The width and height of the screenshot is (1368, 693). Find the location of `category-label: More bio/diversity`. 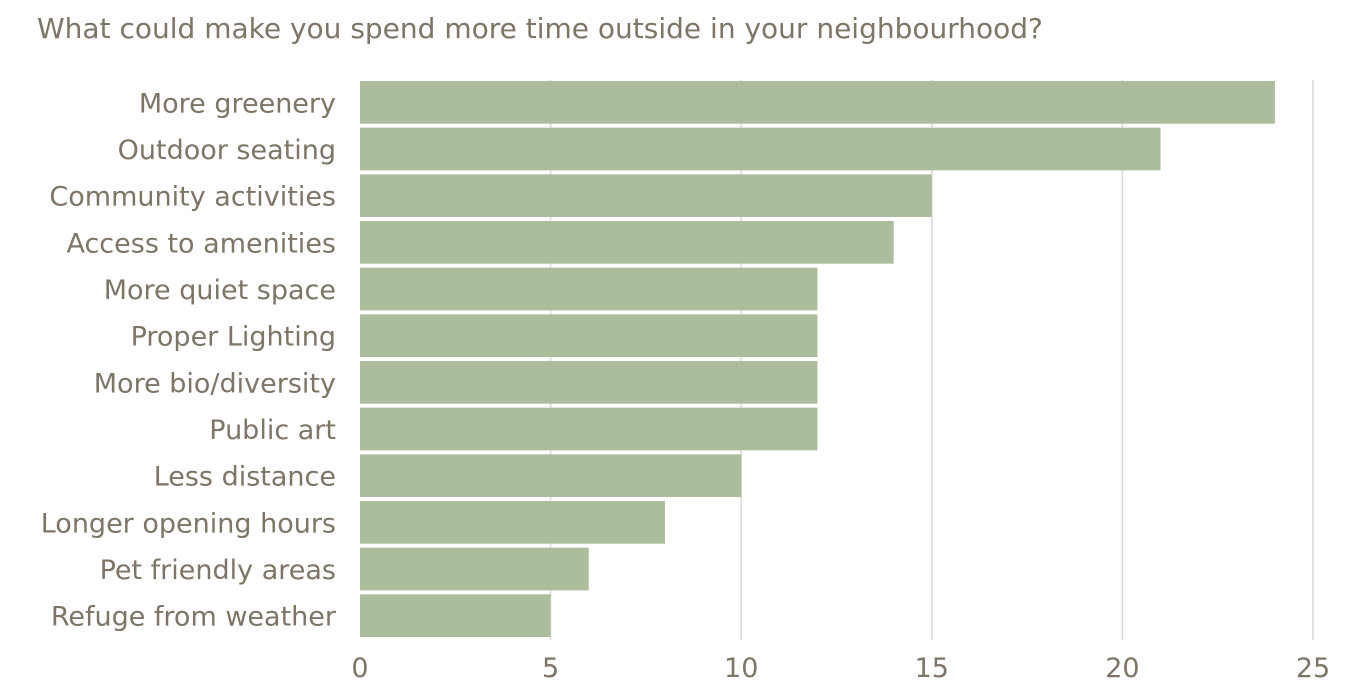

category-label: More bio/diversity is located at coordinates (215, 383).